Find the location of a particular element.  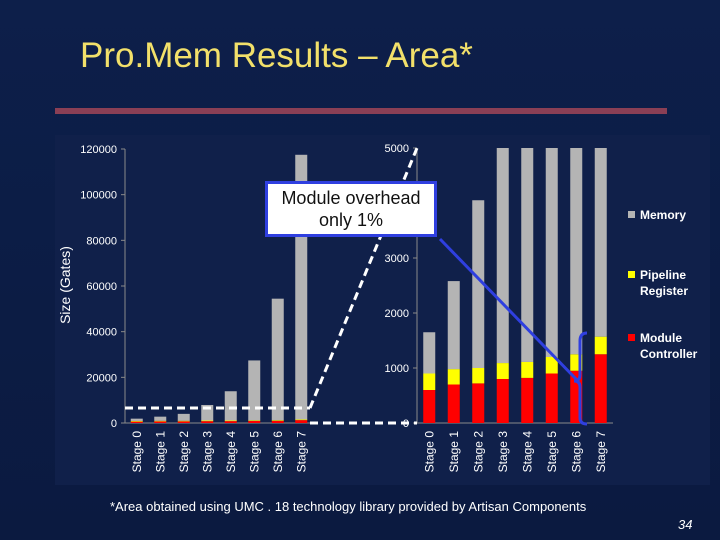

legend-label-line1: Pipeline is located at coordinates (663, 275).